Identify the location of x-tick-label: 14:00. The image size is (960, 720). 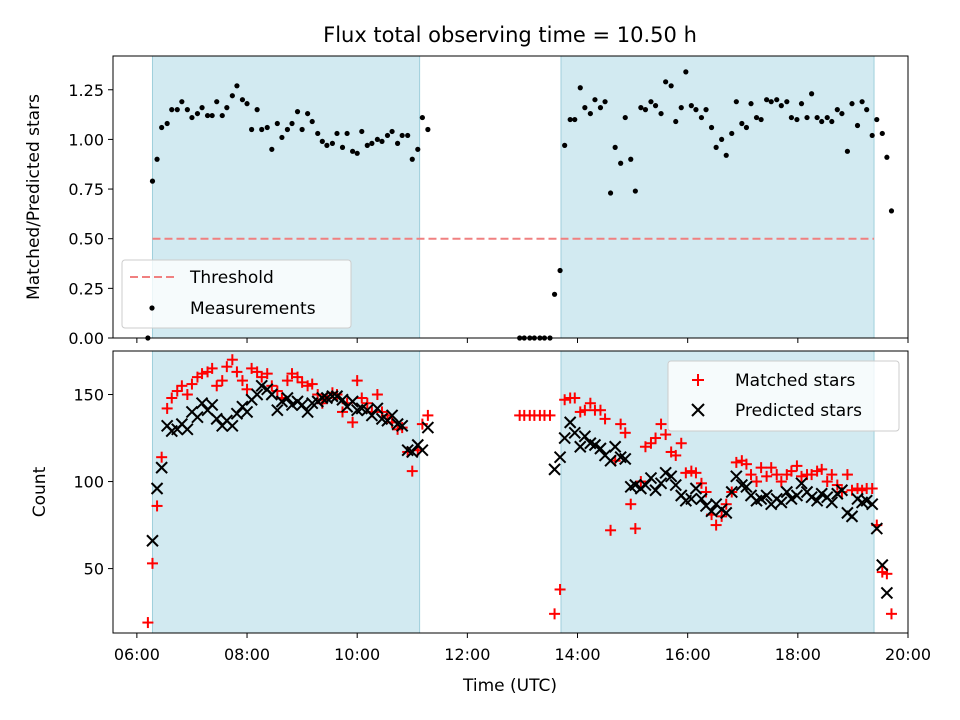
(577, 654).